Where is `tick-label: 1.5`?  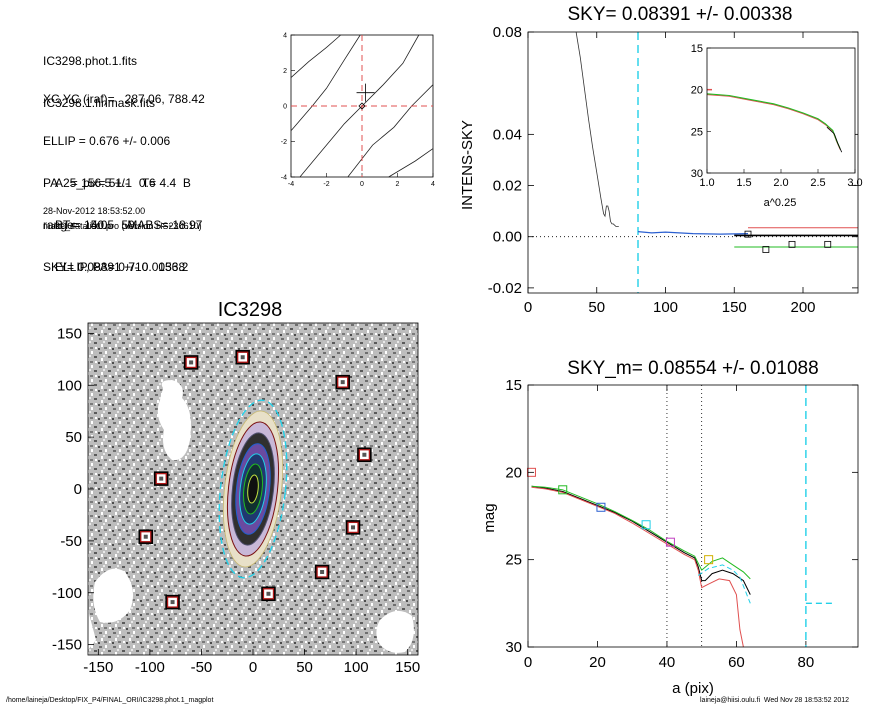
tick-label: 1.5 is located at coordinates (743, 183).